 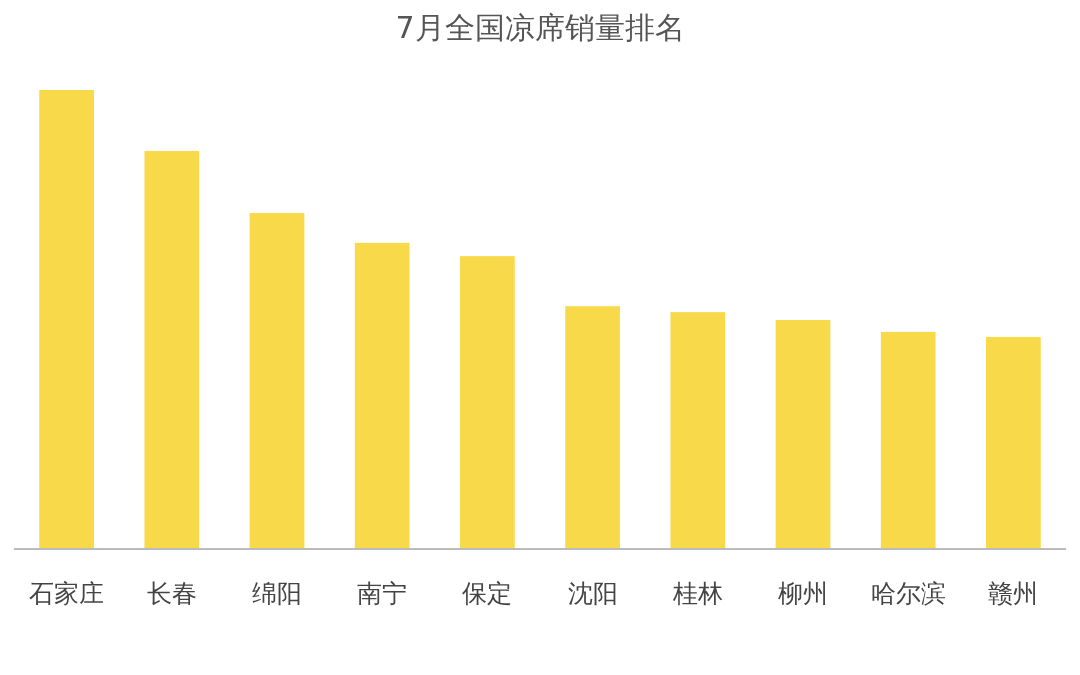 What do you see at coordinates (277, 593) in the screenshot?
I see `x-tick-label: 绵阳` at bounding box center [277, 593].